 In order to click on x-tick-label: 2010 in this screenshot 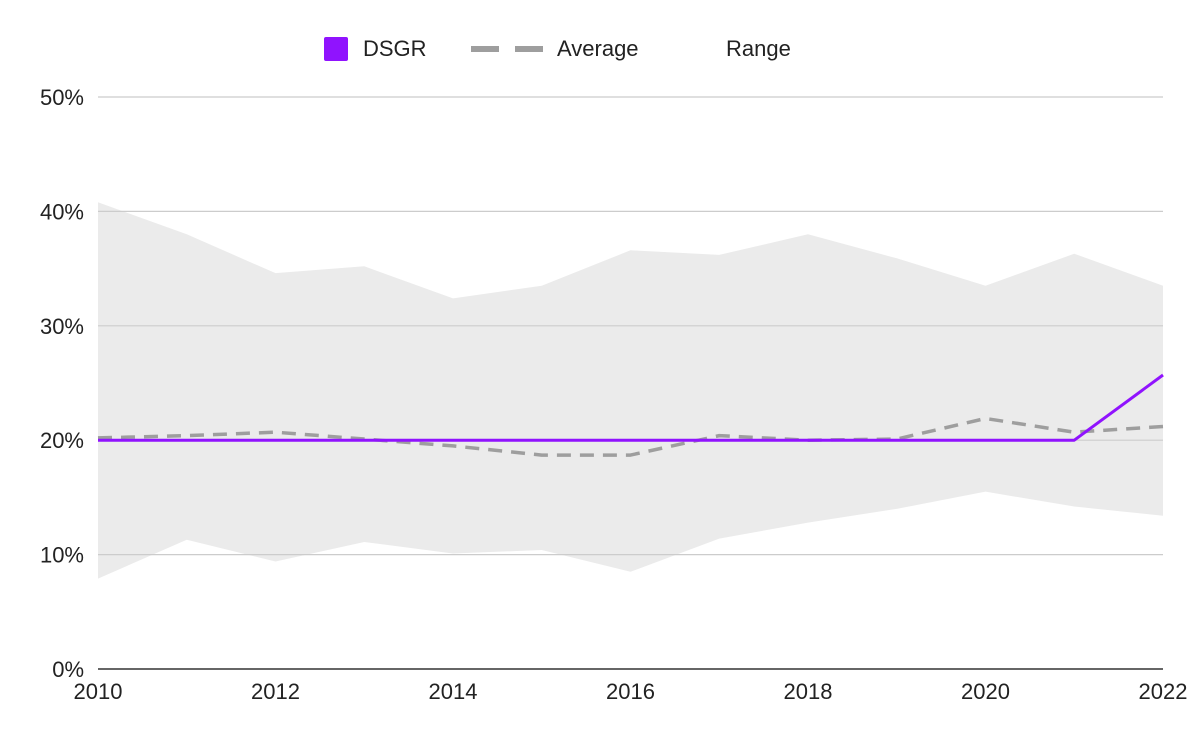, I will do `click(98, 691)`.